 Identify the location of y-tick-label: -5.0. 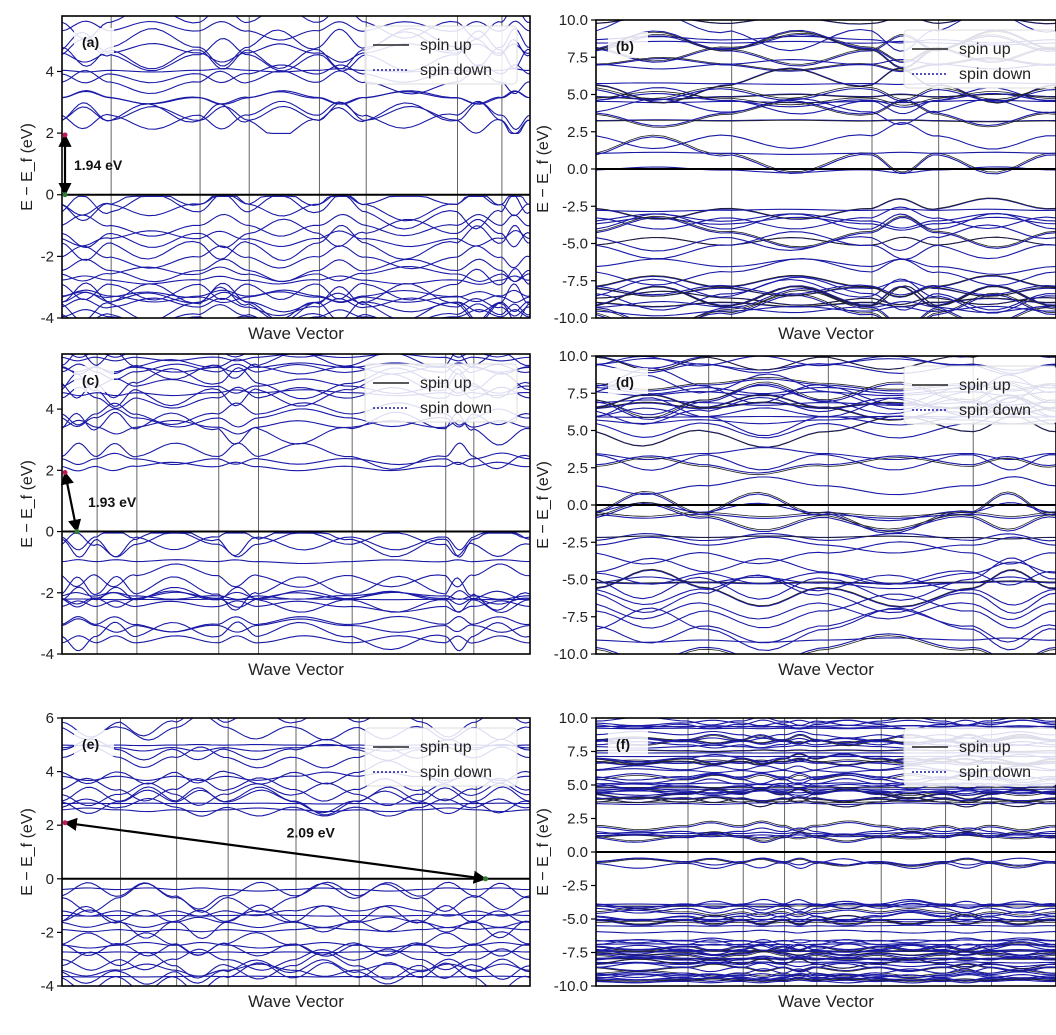
(575, 580).